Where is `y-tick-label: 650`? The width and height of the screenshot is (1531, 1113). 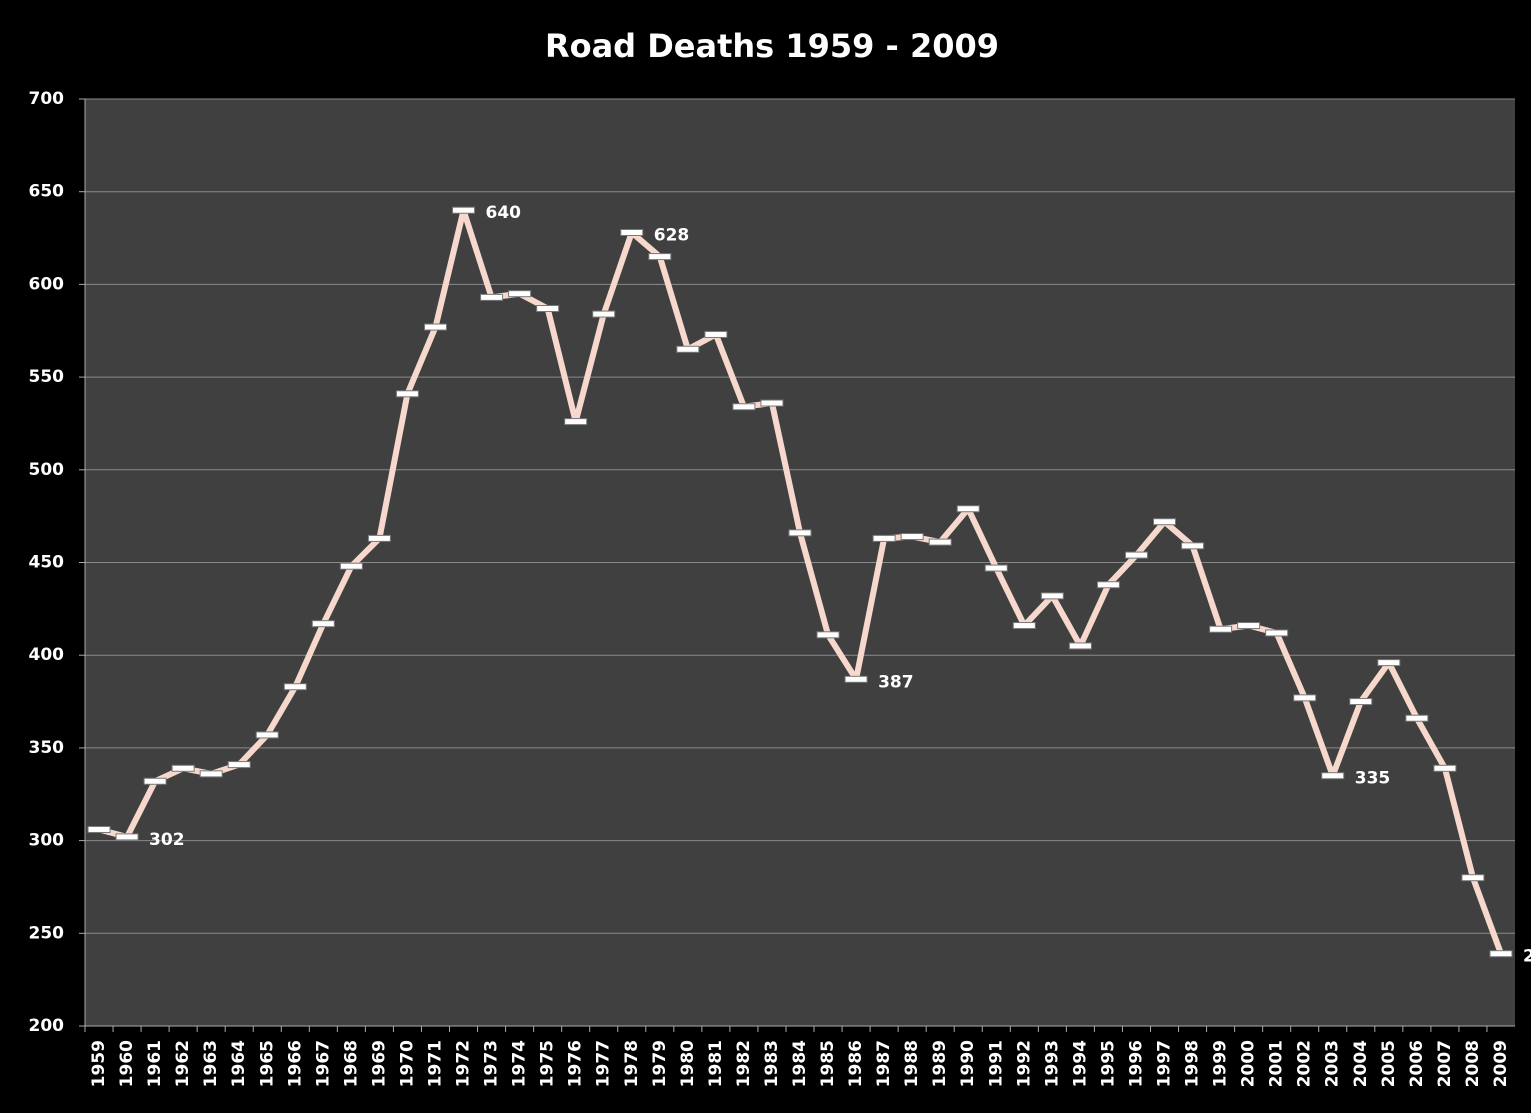 y-tick-label: 650 is located at coordinates (47, 192).